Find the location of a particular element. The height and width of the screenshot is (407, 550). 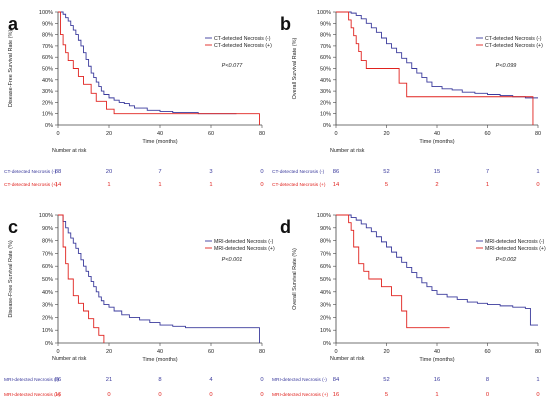

number-at-risk-label: Number at risk is located at coordinates (347, 359).